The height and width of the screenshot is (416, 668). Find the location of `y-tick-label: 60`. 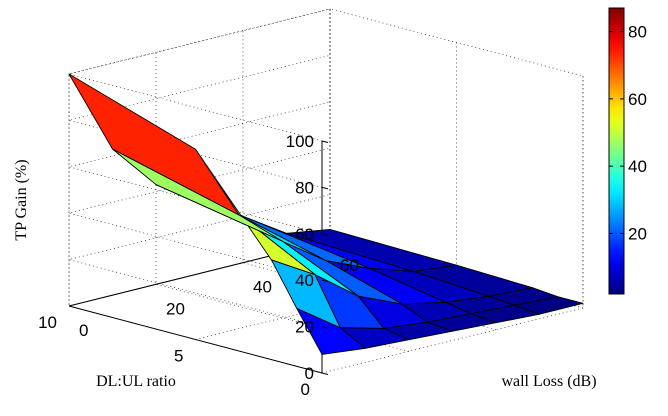

y-tick-label: 60 is located at coordinates (349, 265).